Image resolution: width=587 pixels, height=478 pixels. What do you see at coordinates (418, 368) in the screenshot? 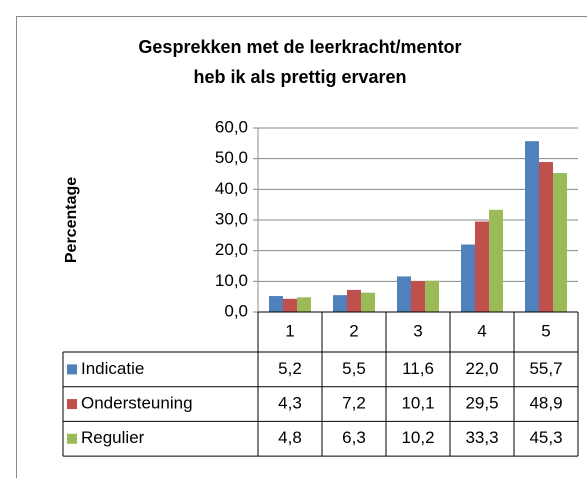
I see `table-value: 11,6` at bounding box center [418, 368].